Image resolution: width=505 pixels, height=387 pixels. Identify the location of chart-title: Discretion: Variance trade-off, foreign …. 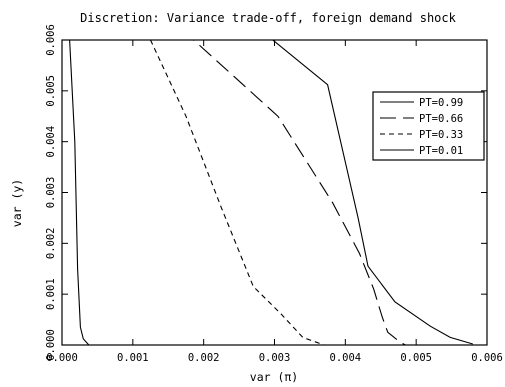
(268, 18).